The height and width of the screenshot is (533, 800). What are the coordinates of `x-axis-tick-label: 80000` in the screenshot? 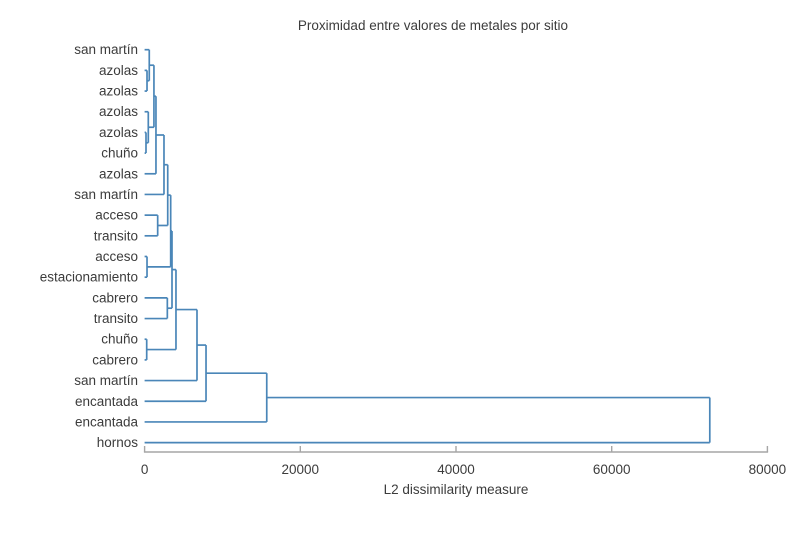 It's located at (768, 469).